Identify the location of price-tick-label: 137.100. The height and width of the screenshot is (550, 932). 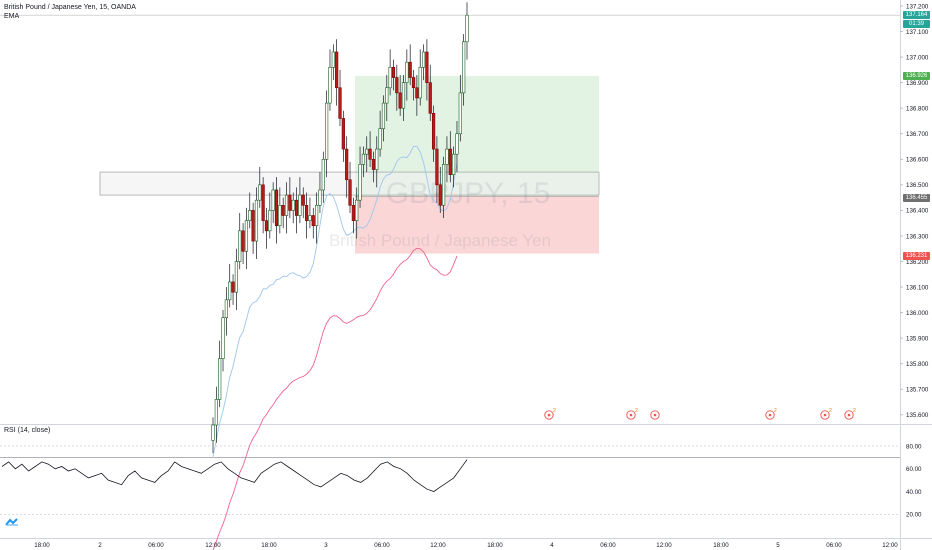
(917, 32).